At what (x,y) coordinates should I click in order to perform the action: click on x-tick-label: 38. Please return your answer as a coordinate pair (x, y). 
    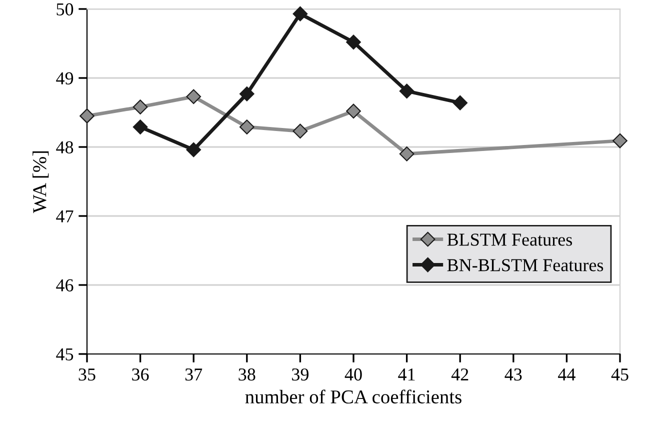
    Looking at the image, I should click on (247, 374).